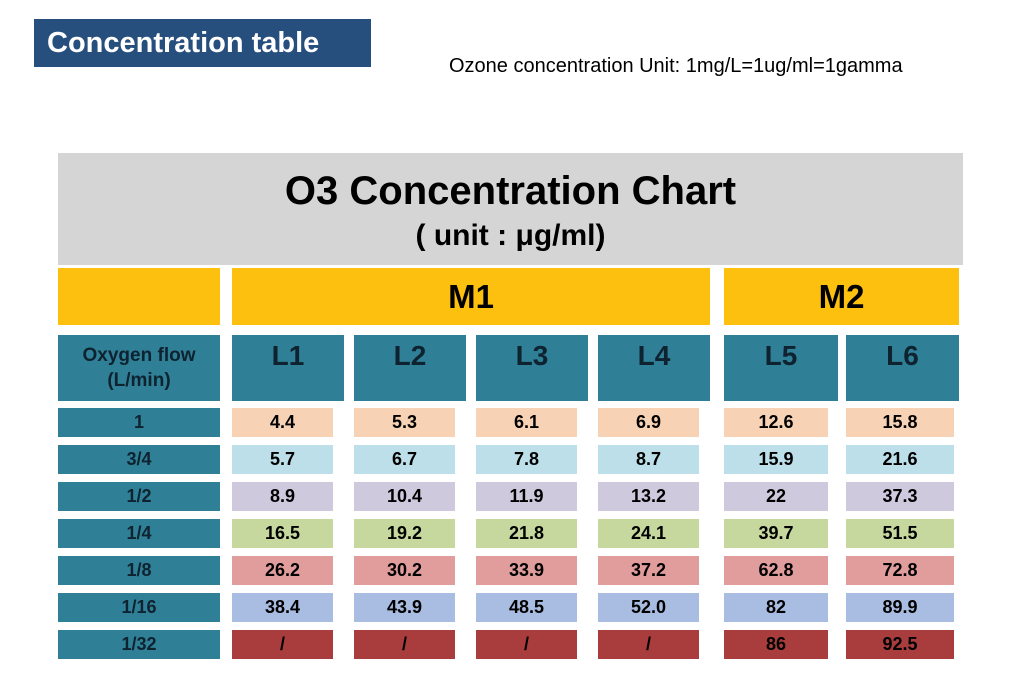 The width and height of the screenshot is (1018, 684). I want to click on column-header-l4: L4, so click(654, 368).